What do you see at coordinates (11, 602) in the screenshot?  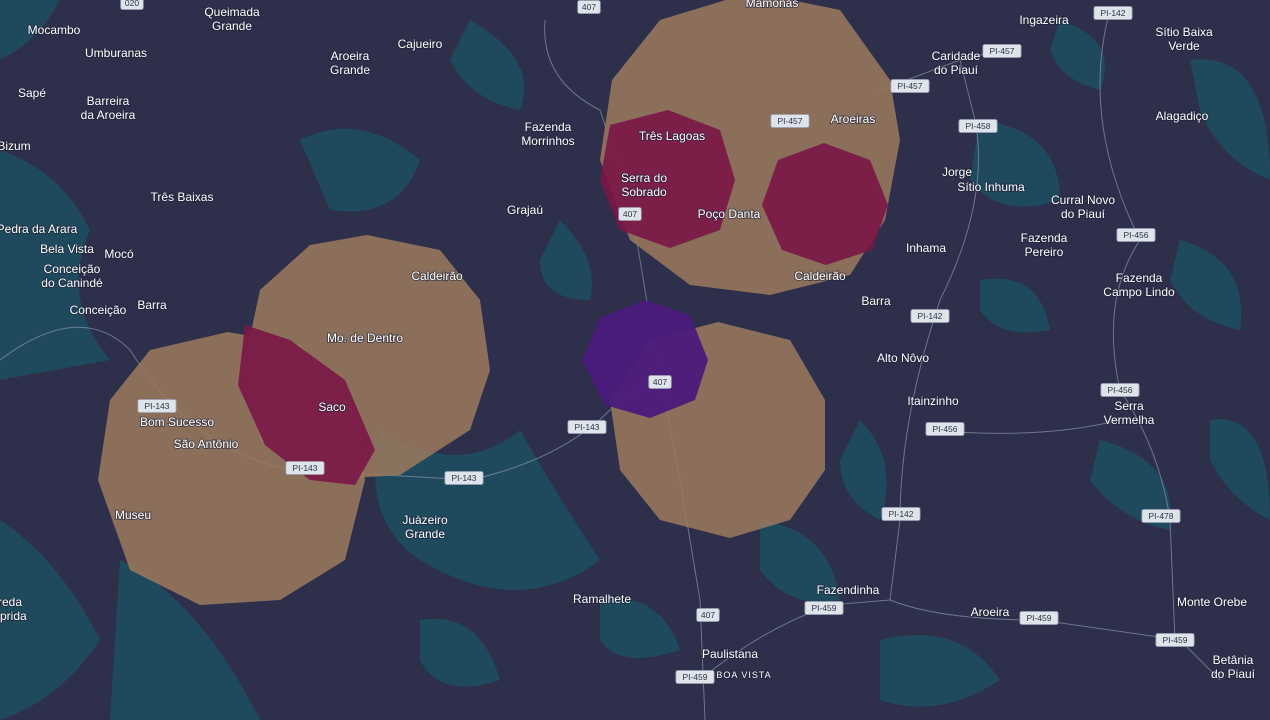 I see `place-label: reda` at bounding box center [11, 602].